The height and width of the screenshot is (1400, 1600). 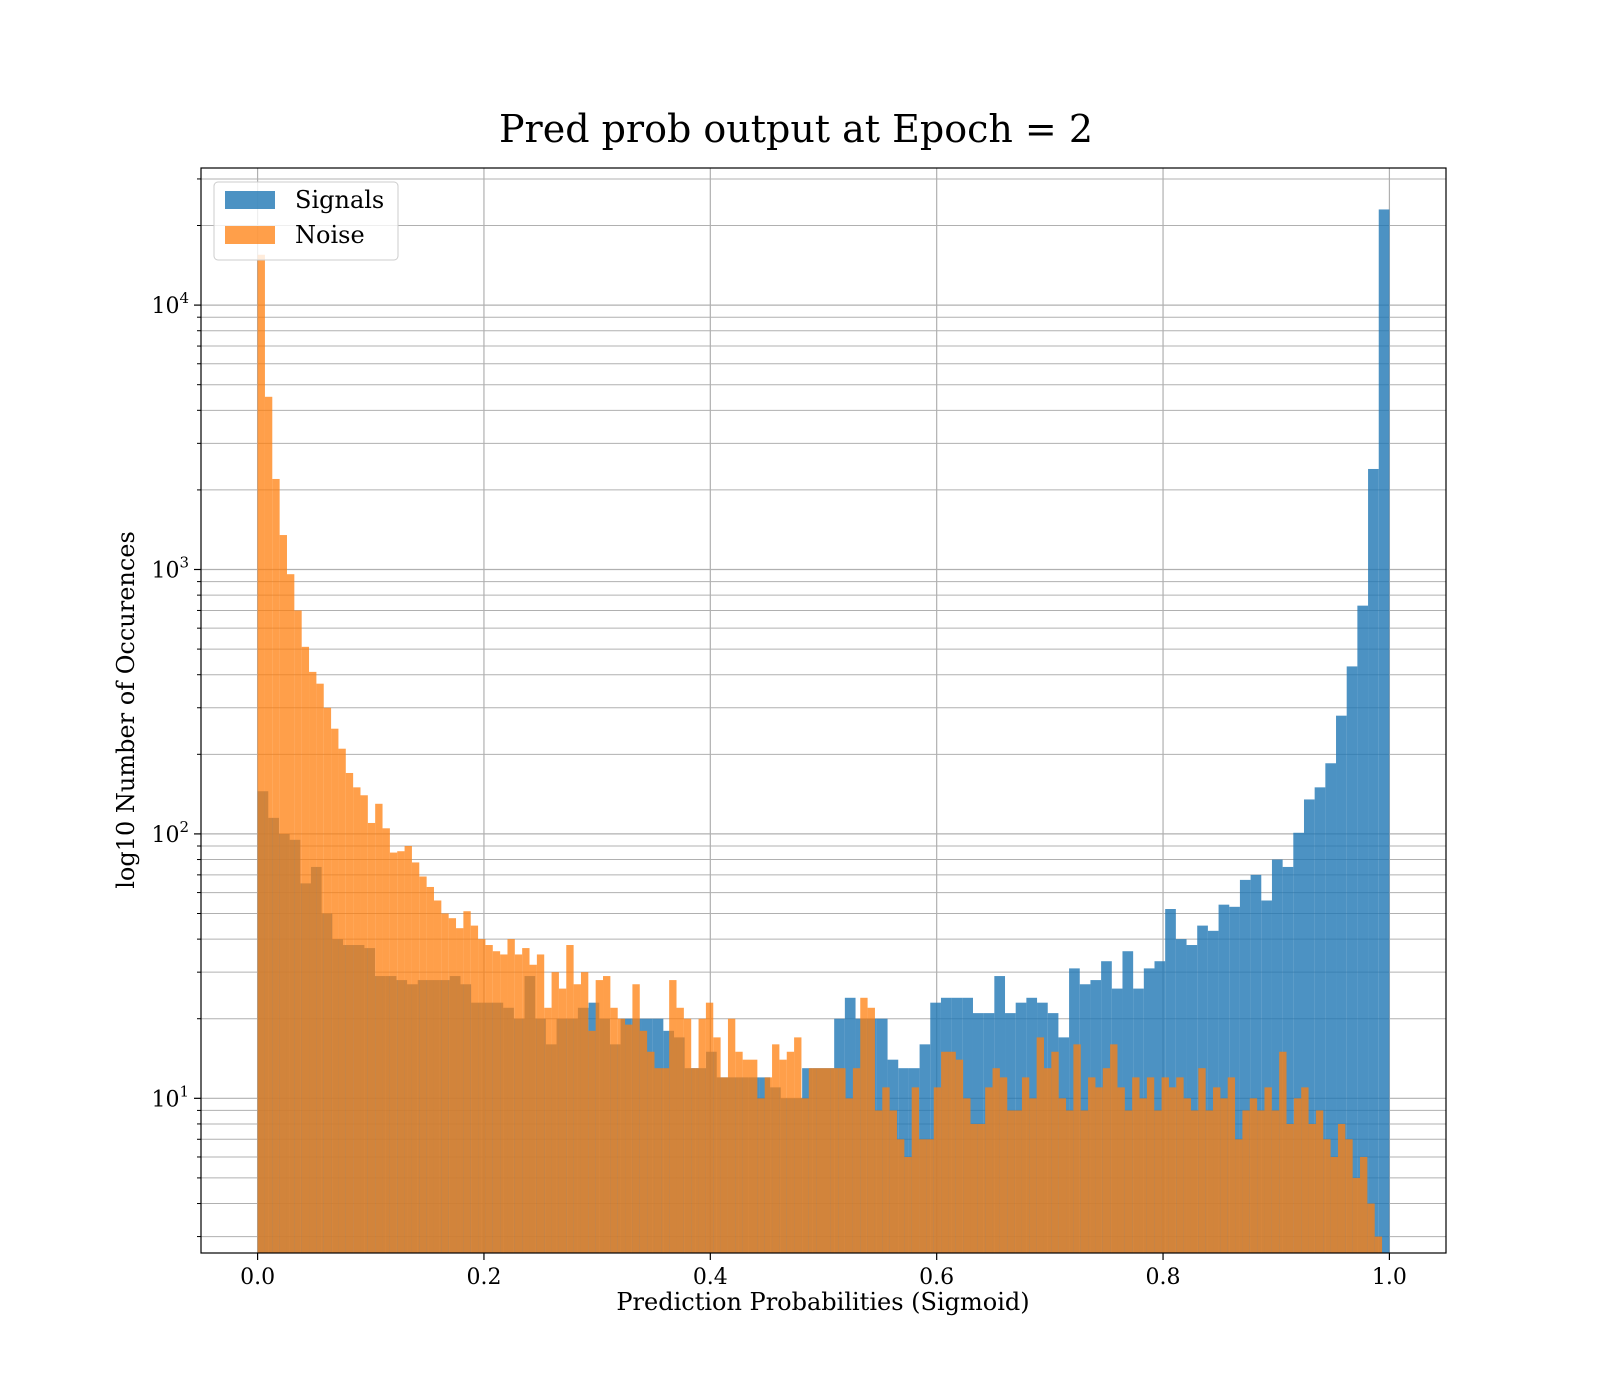 What do you see at coordinates (170, 833) in the screenshot?
I see `y-tick-label: 10²` at bounding box center [170, 833].